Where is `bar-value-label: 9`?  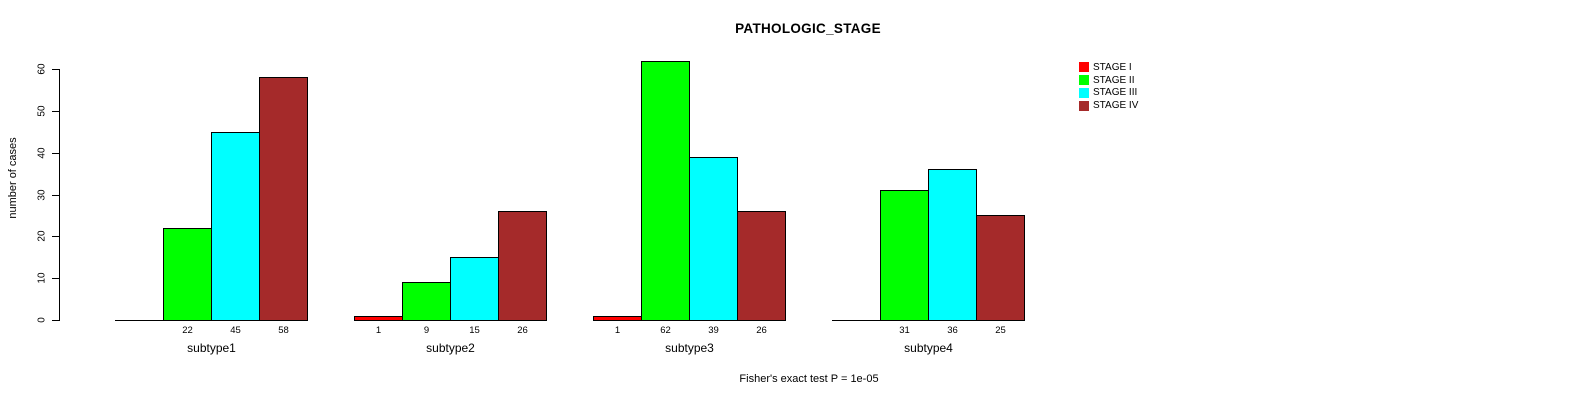
bar-value-label: 9 is located at coordinates (426, 330).